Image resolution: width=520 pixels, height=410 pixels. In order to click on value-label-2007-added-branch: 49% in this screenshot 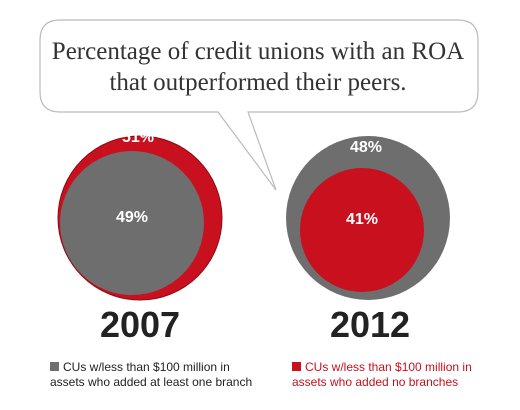, I will do `click(132, 217)`.